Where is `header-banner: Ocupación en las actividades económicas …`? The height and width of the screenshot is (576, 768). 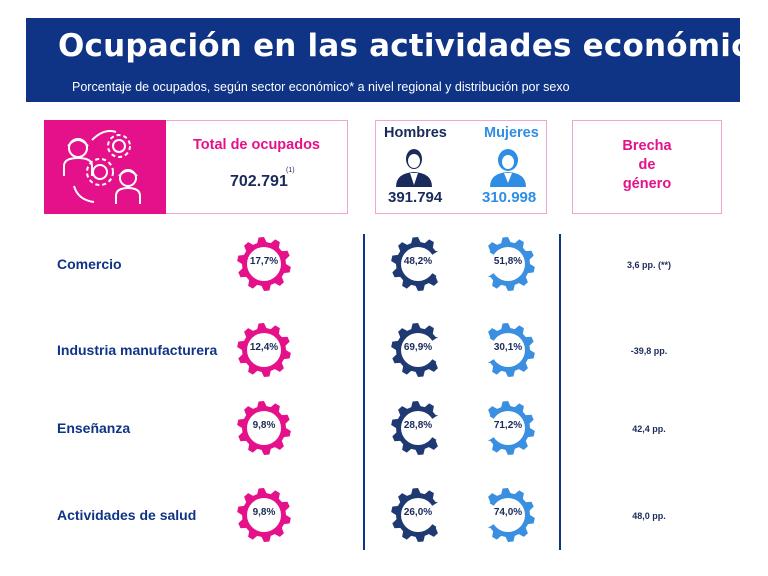 header-banner: Ocupación en las actividades económicas … is located at coordinates (397, 60).